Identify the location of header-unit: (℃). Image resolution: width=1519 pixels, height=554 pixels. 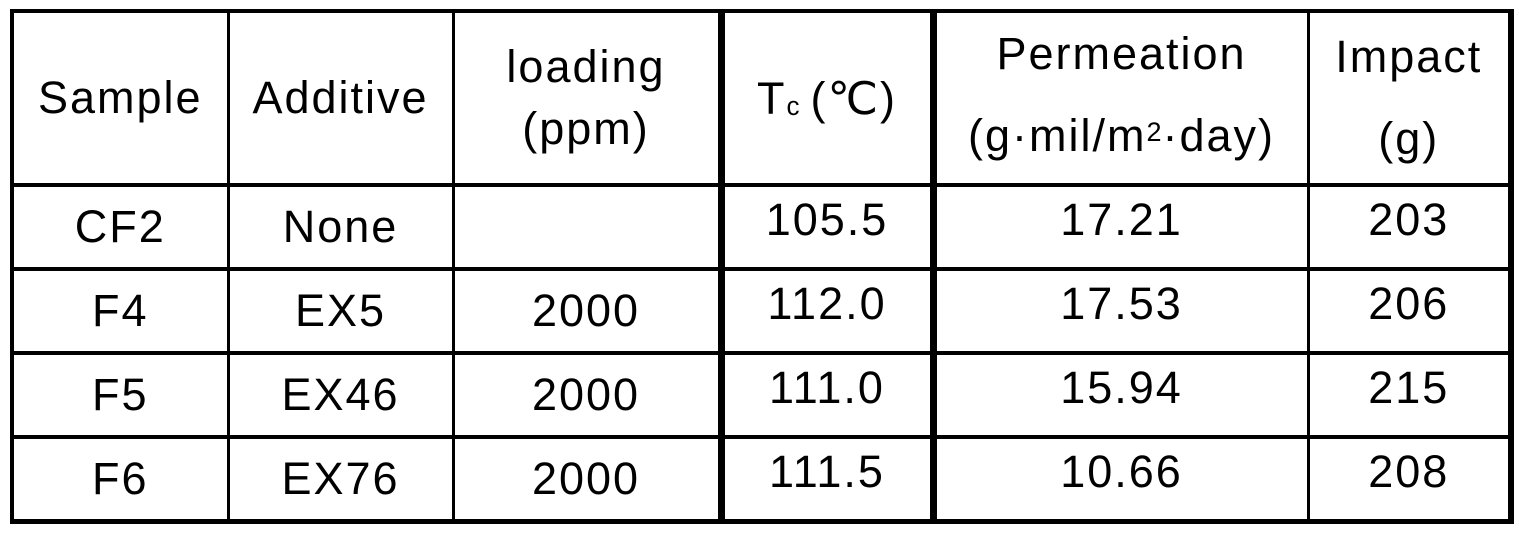
(853, 98).